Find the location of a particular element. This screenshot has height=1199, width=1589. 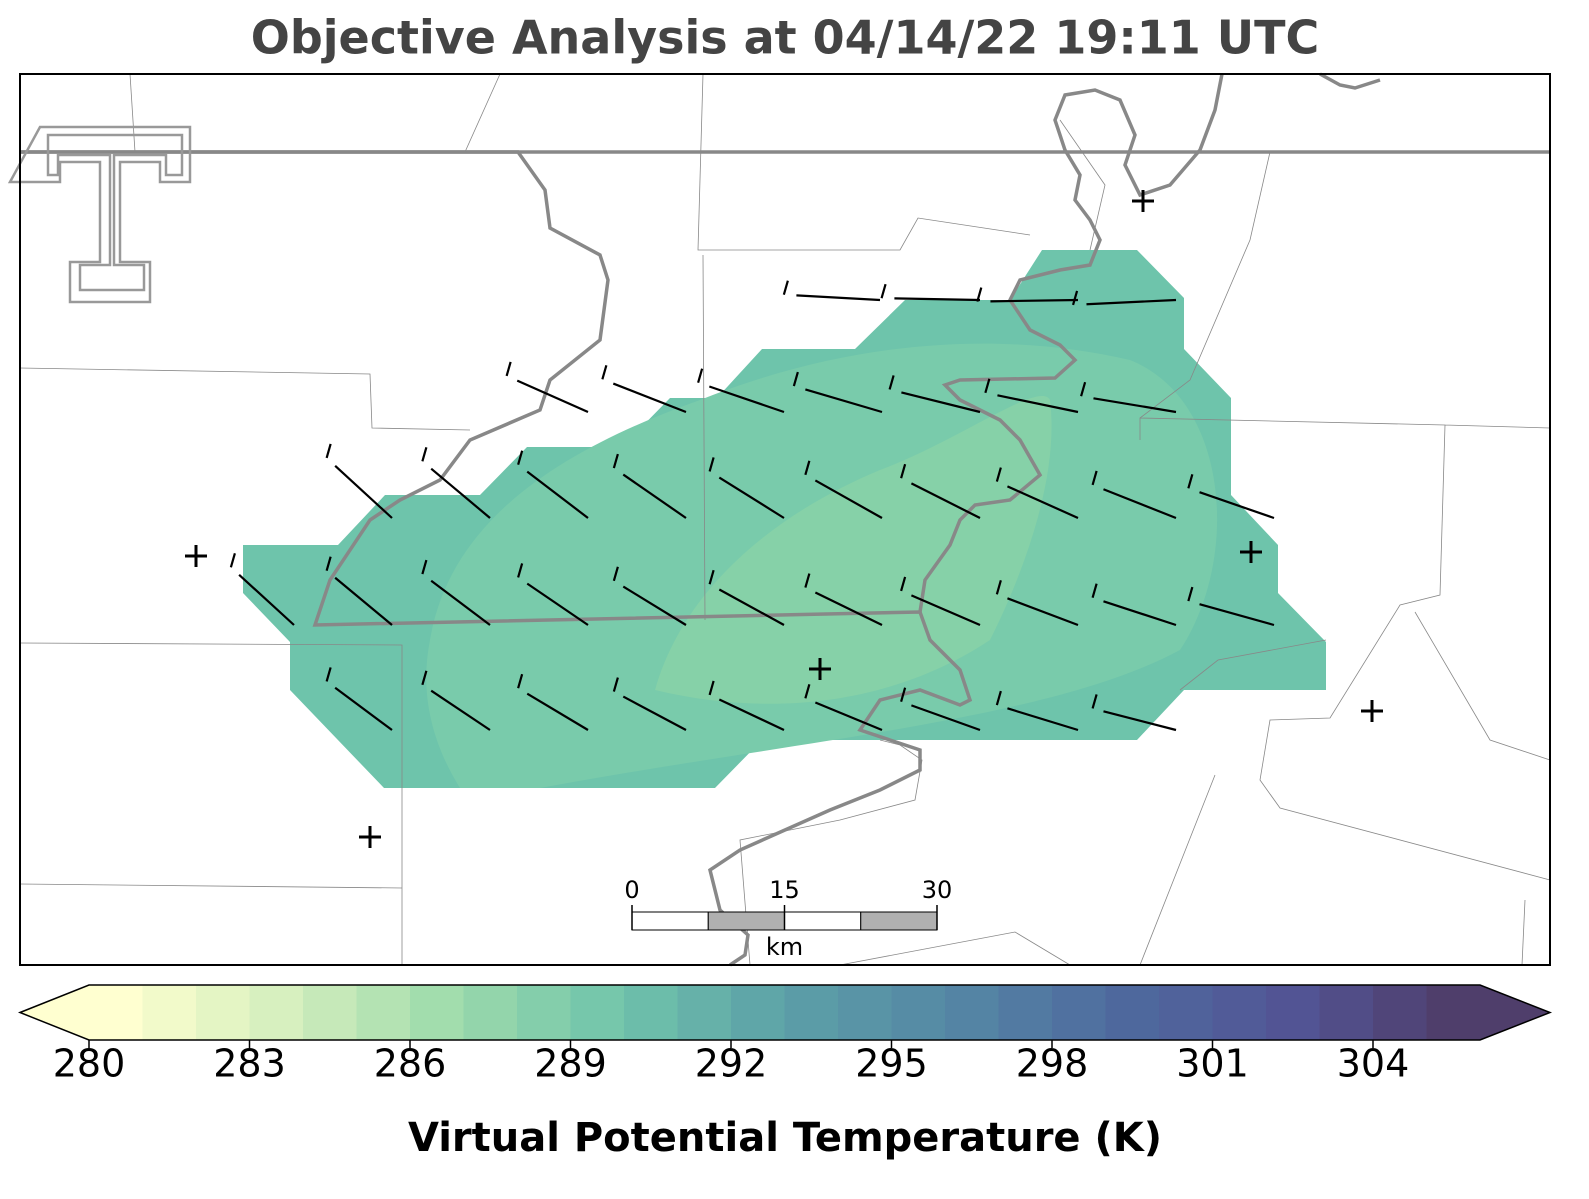

scale-tick-label: 0 is located at coordinates (631, 890).